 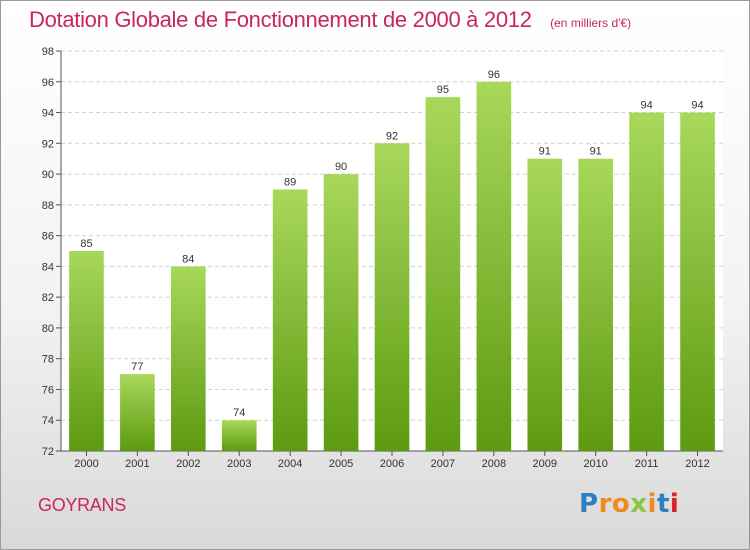 What do you see at coordinates (48, 206) in the screenshot?
I see `y-tick-label: 88` at bounding box center [48, 206].